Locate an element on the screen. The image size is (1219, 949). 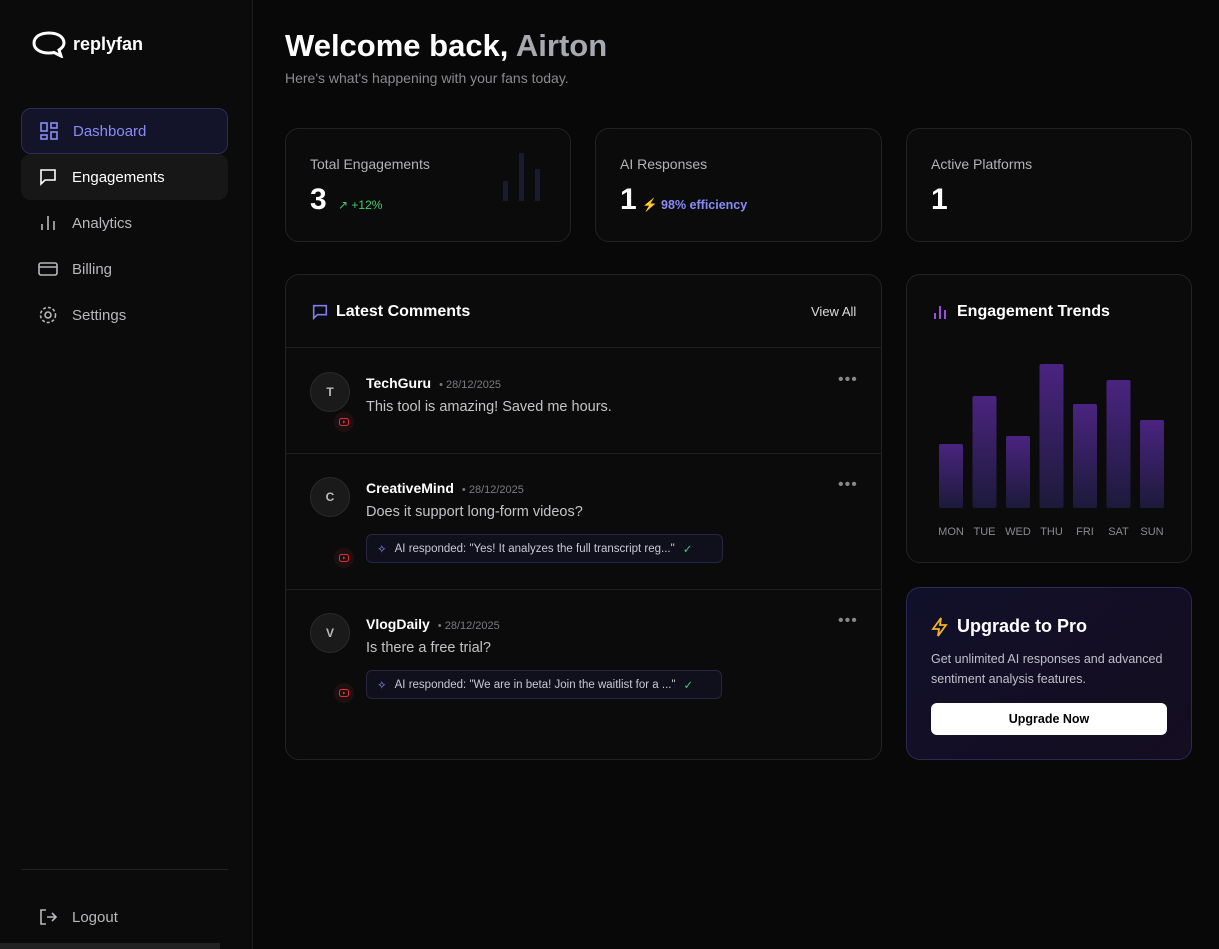
logo: replyfan is located at coordinates (87, 44).